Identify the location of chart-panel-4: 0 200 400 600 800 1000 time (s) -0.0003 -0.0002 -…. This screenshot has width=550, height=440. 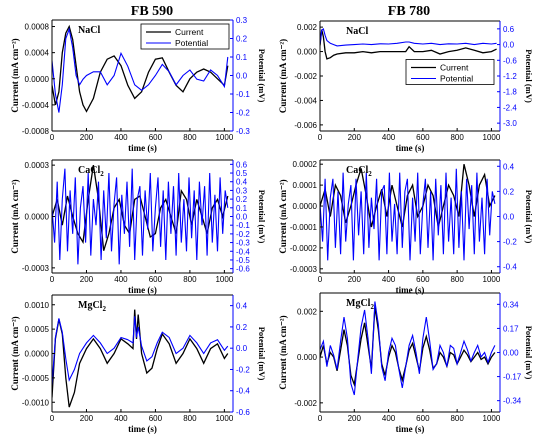
(406, 227).